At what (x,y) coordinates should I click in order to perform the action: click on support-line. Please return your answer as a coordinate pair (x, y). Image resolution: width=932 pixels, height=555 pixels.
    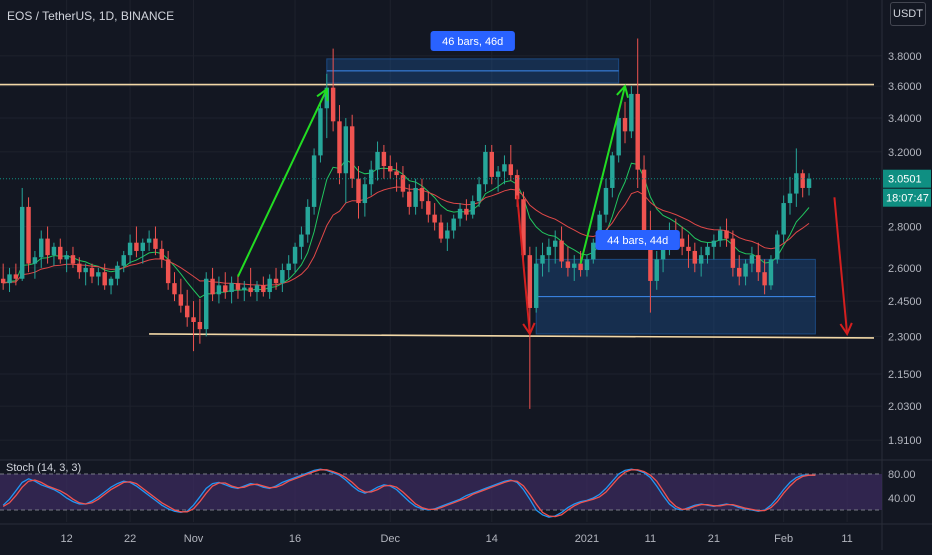
    Looking at the image, I should click on (512, 336).